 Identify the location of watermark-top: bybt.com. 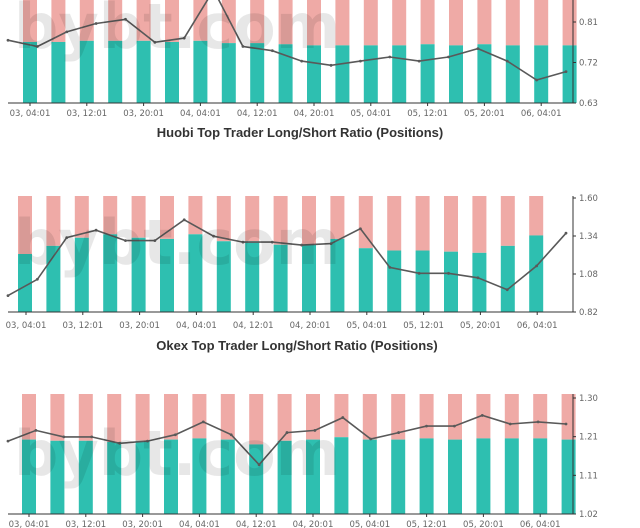
(177, 31).